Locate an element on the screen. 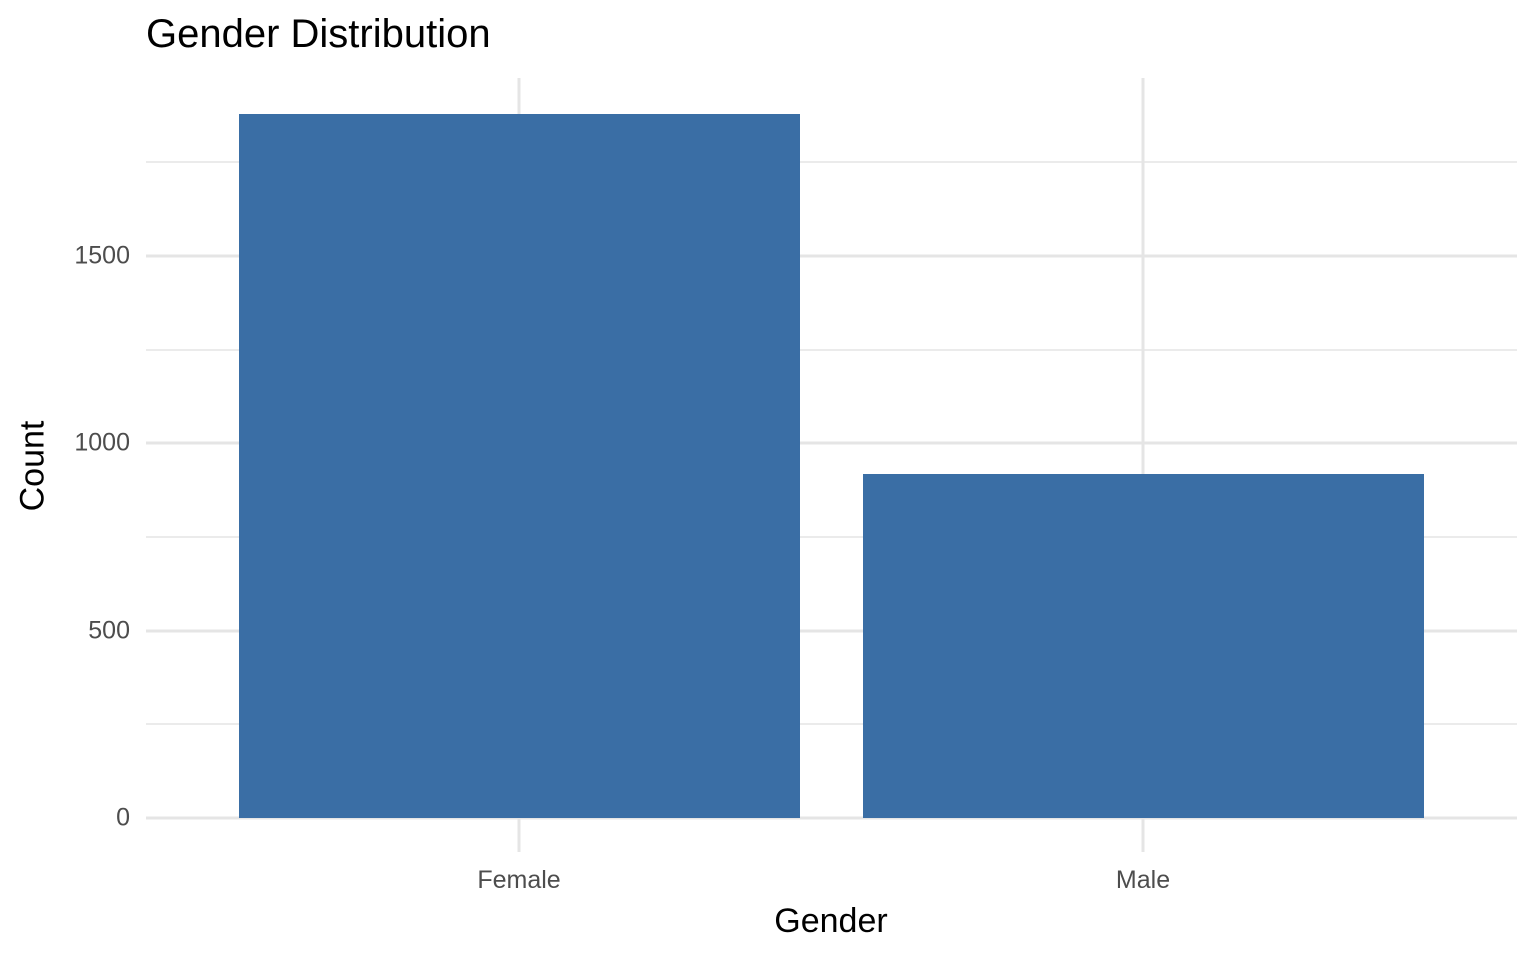 The height and width of the screenshot is (960, 1536). x-axis-label: Gender is located at coordinates (831, 921).